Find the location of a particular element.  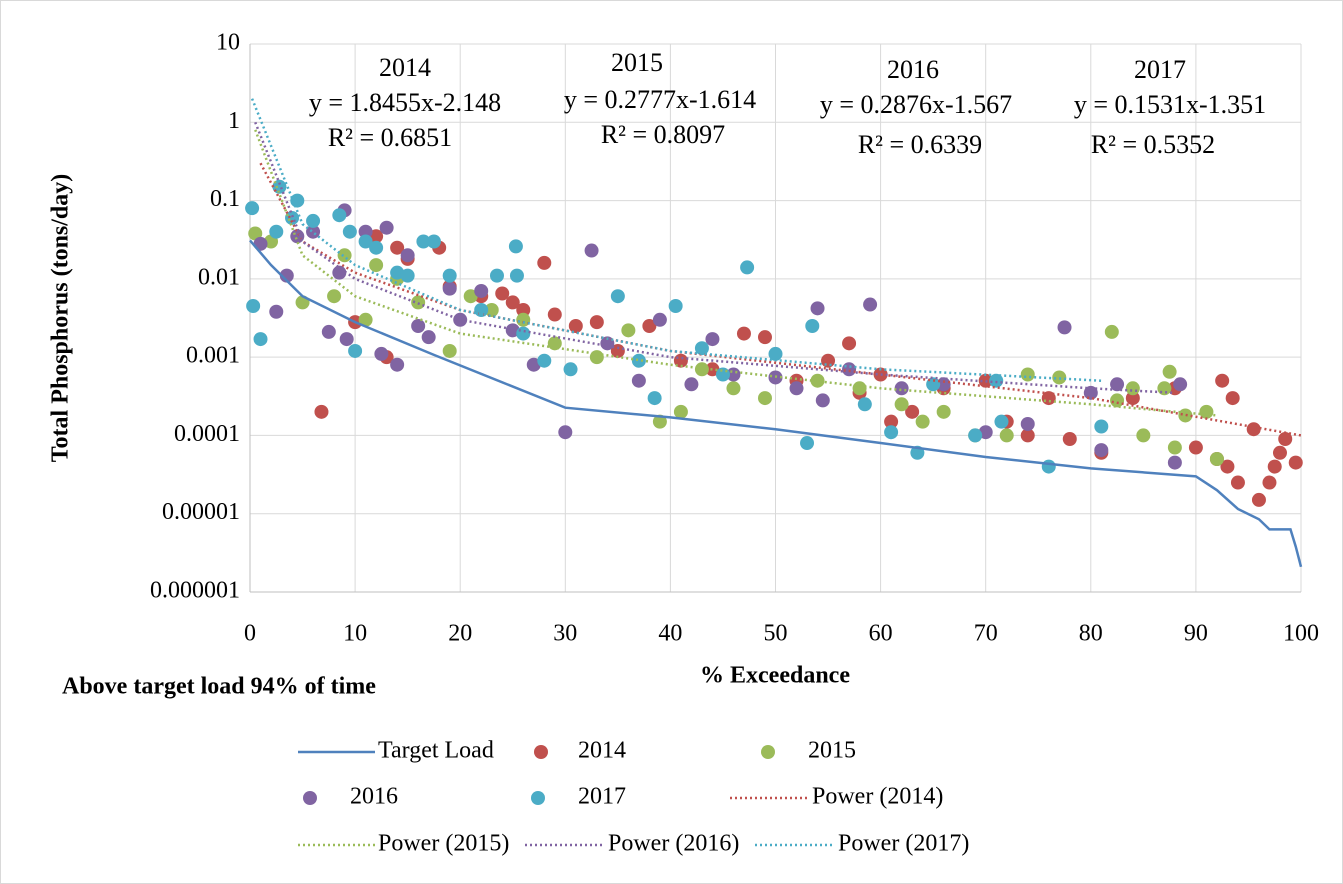

annotation: y = 1.8455x-2.148 is located at coordinates (405, 102).